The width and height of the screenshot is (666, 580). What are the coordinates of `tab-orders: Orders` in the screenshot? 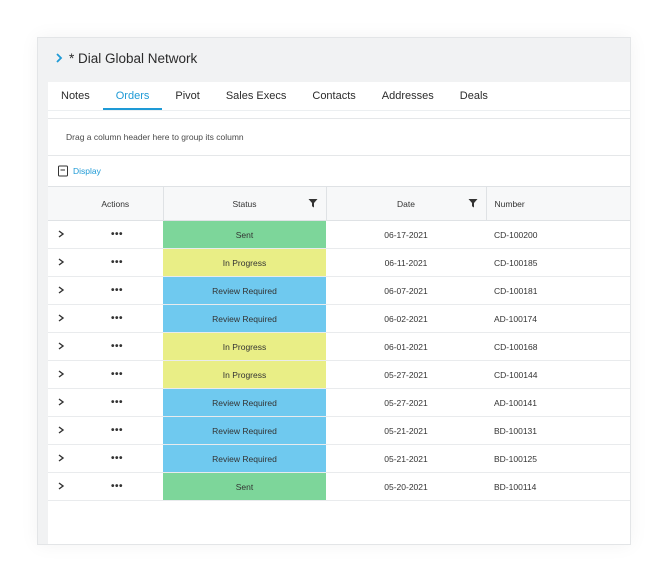 It's located at (132, 96).